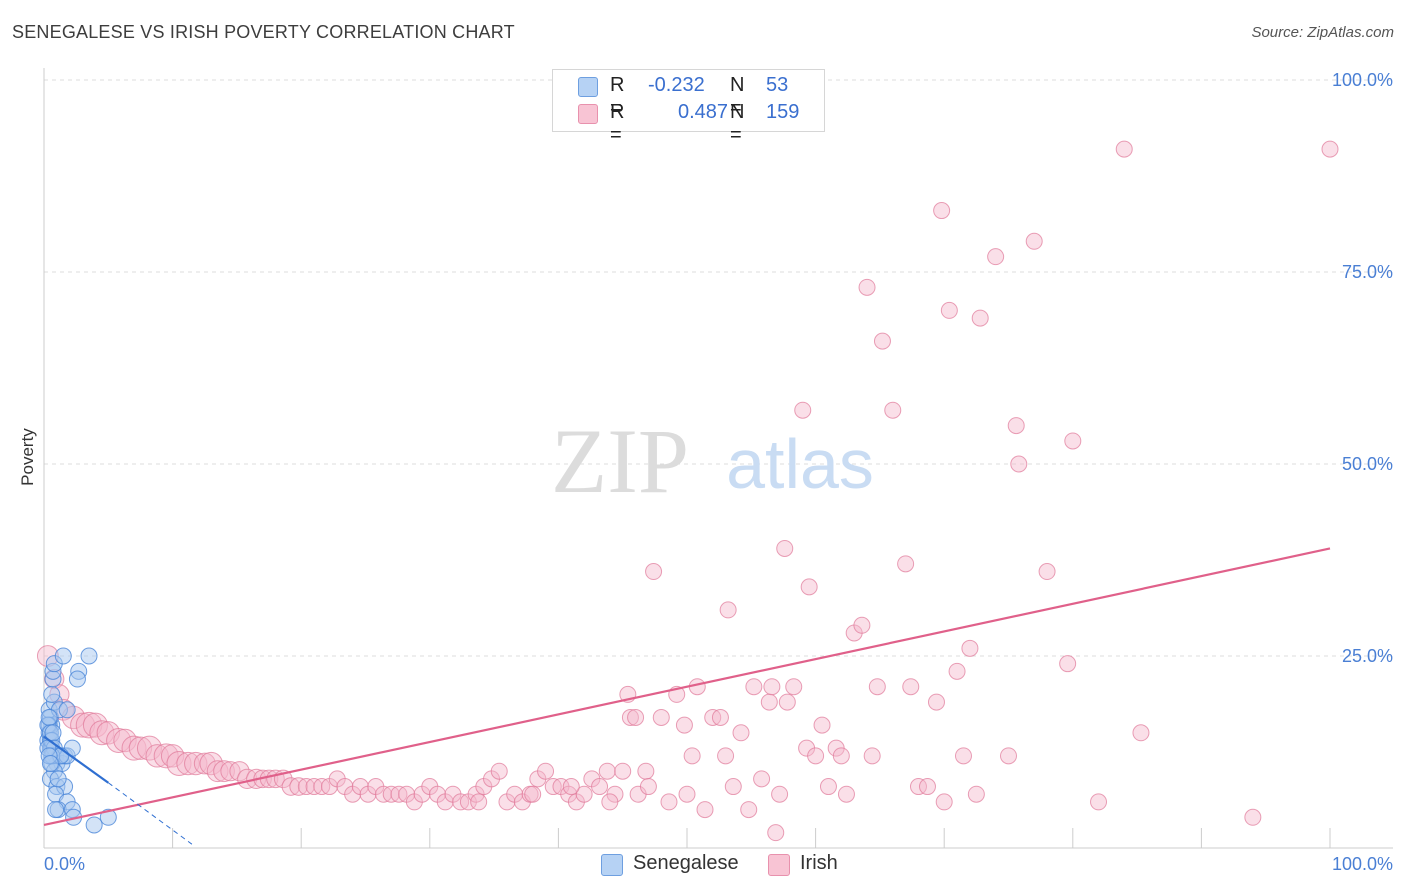  I want to click on source-label: Source: ZipAtlas.com, so click(1322, 32).